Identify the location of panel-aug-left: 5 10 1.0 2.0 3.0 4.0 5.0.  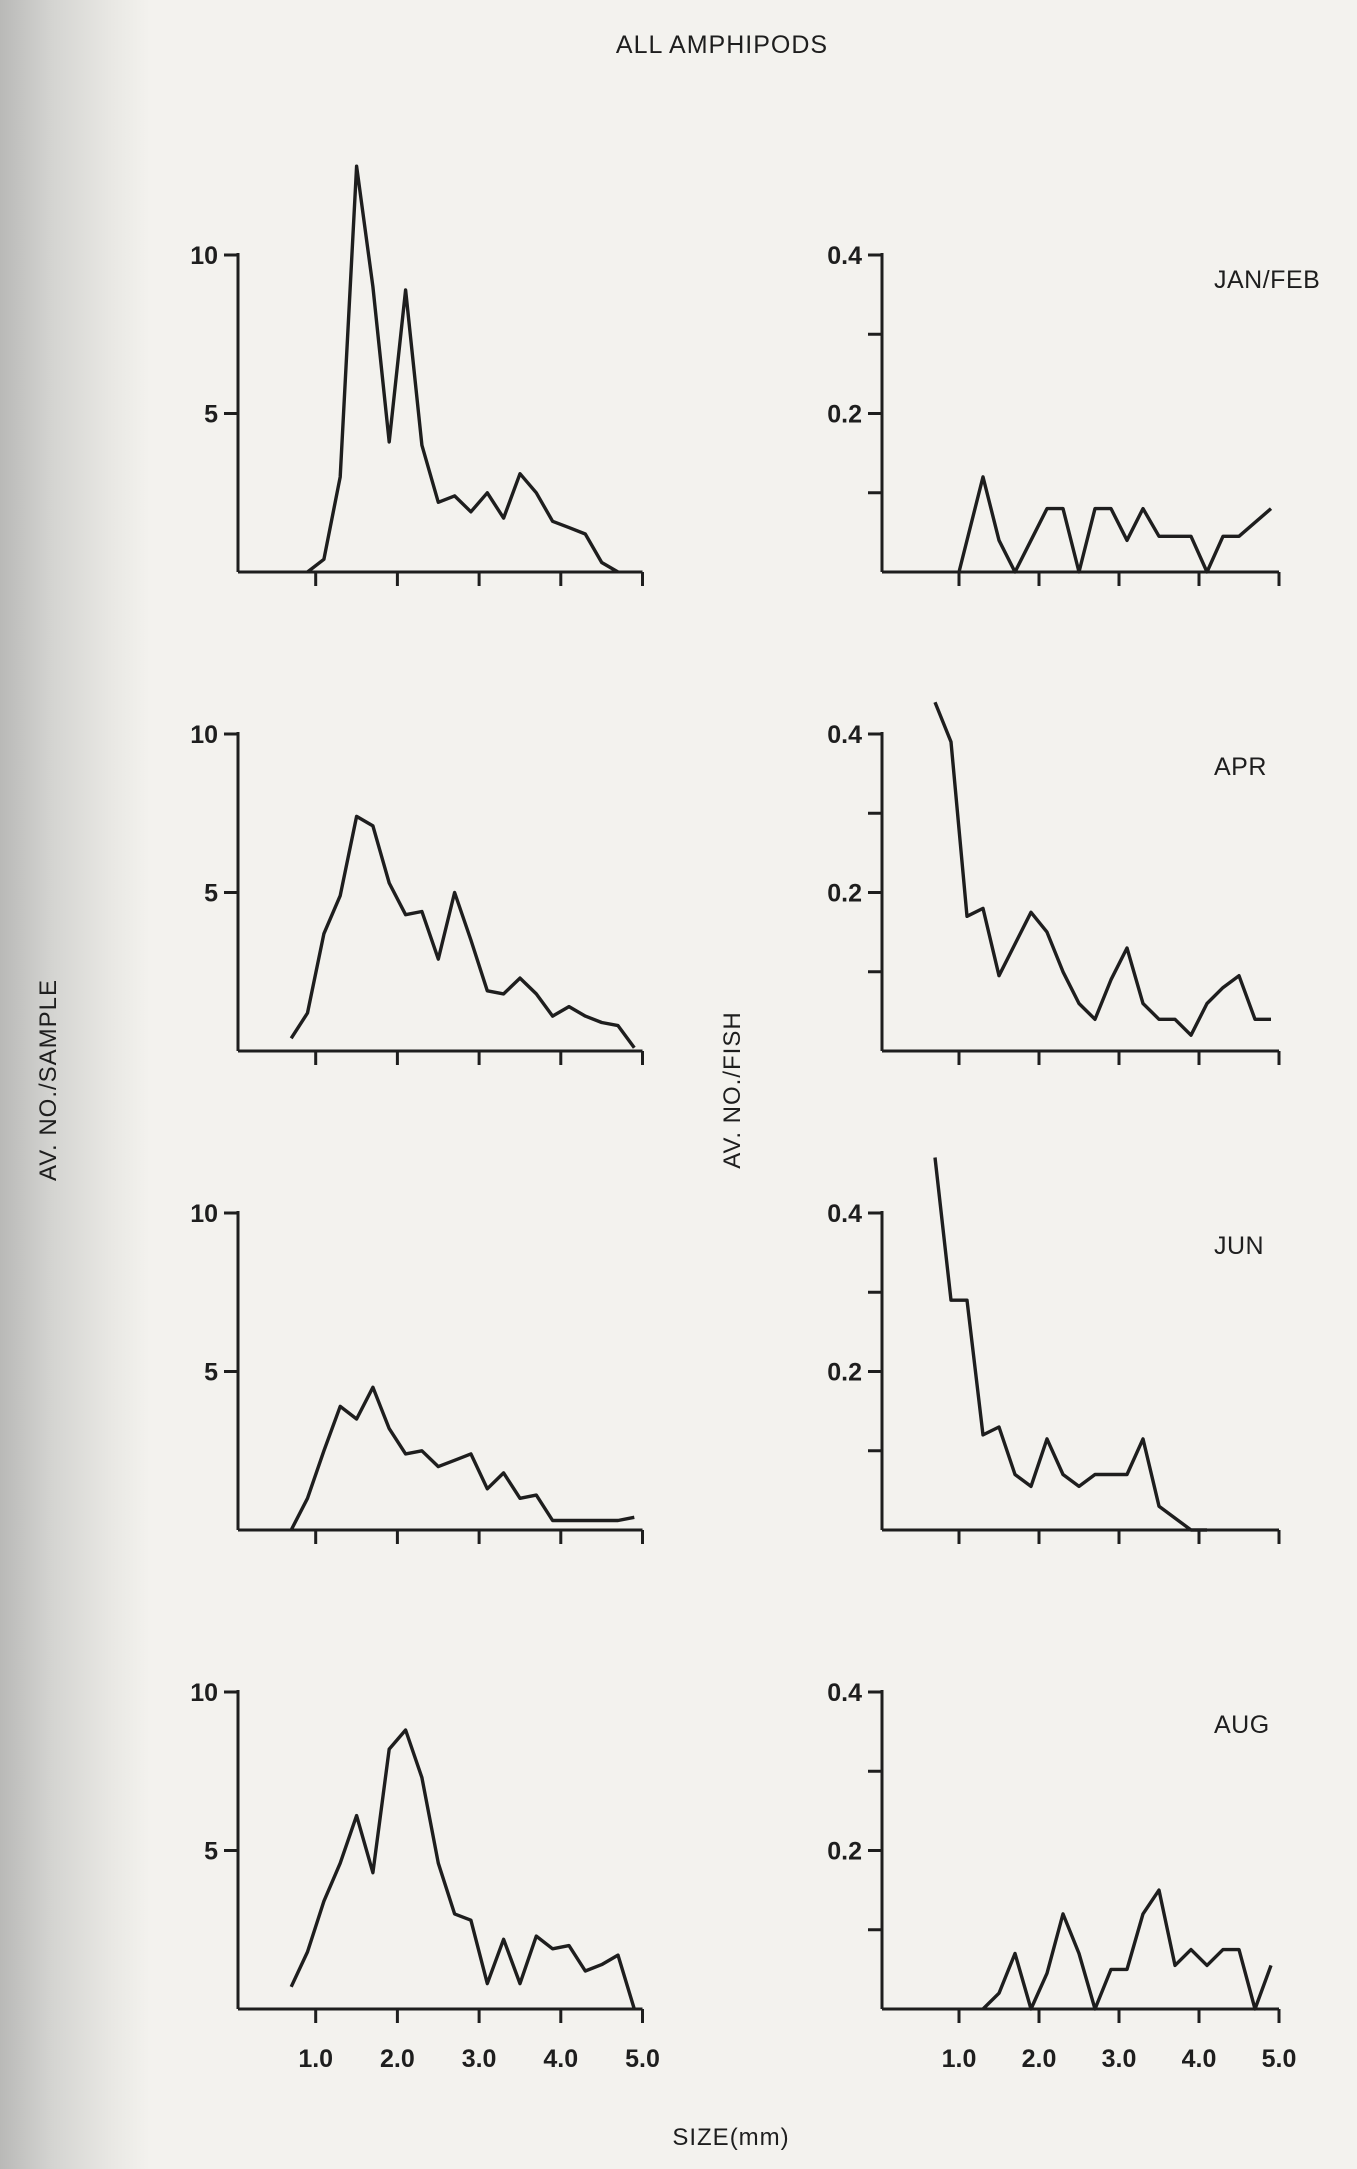
(425, 1876).